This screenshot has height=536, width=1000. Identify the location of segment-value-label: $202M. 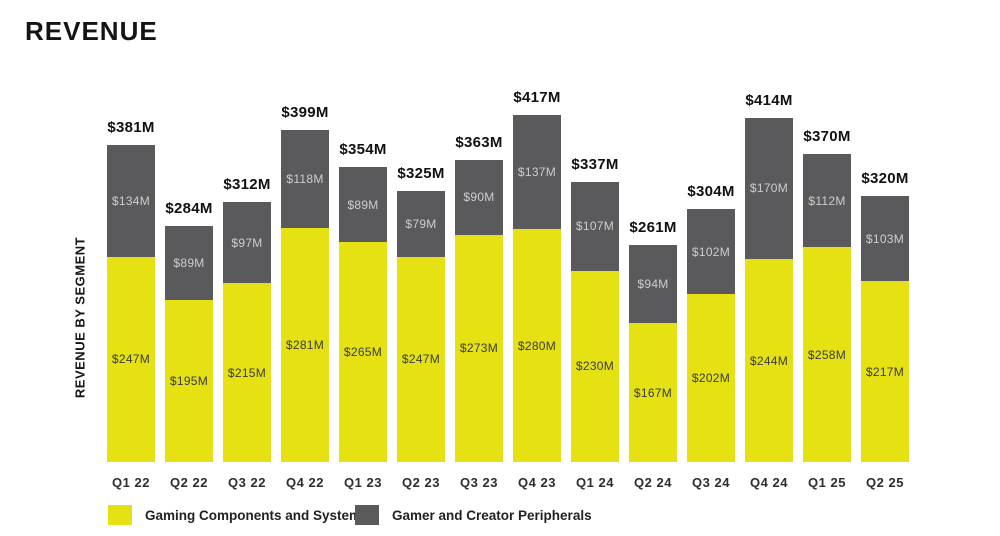
(711, 377).